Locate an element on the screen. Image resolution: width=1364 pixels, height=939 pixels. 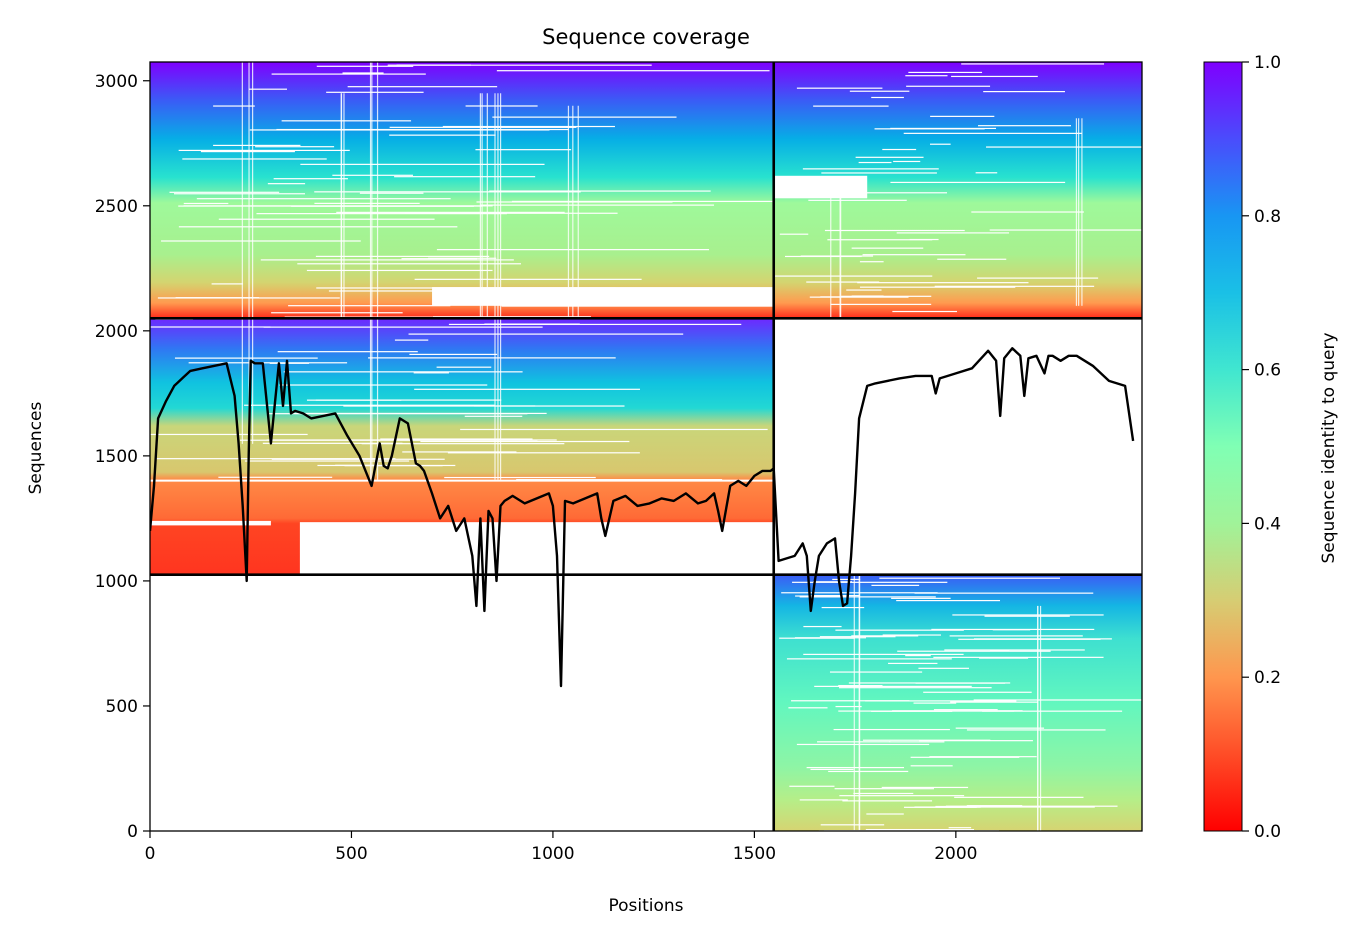
colorbar-tick-label: 0.0 is located at coordinates (1267, 832).